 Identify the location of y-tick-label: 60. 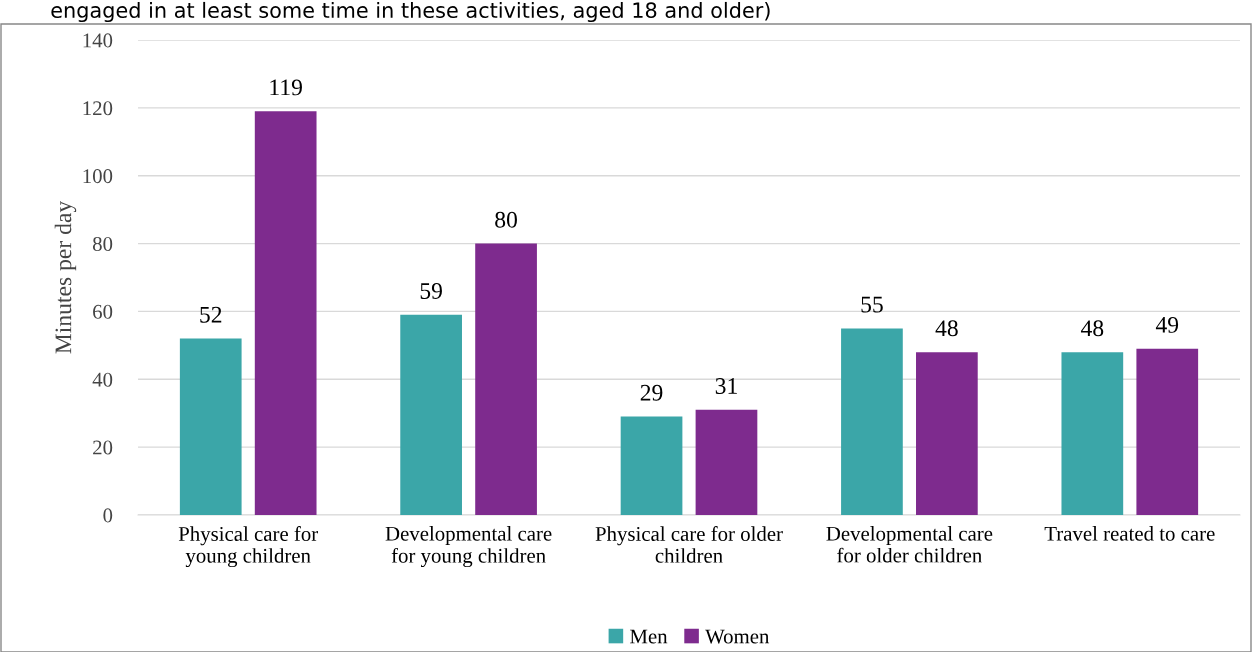
(103, 311).